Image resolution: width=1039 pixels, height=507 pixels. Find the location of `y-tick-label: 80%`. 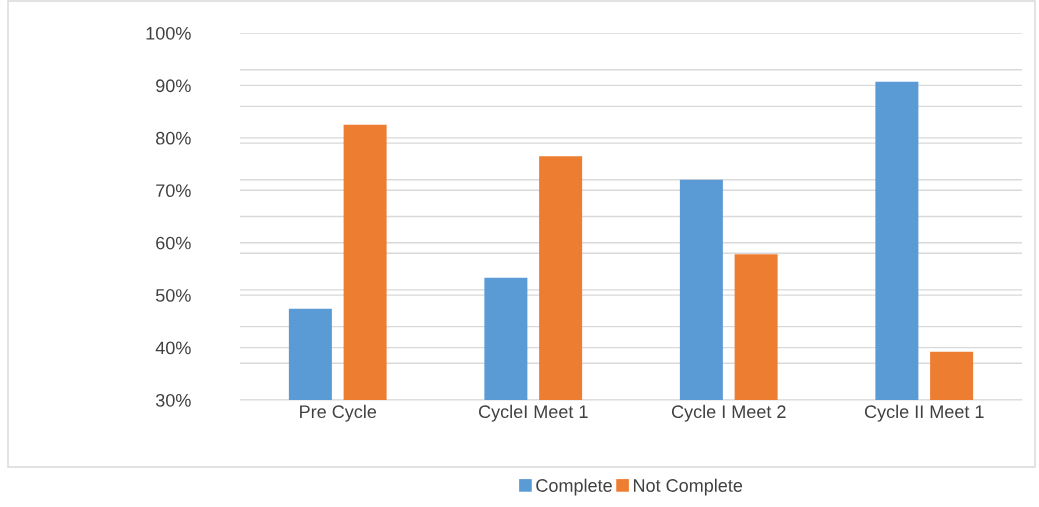

y-tick-label: 80% is located at coordinates (173, 138).